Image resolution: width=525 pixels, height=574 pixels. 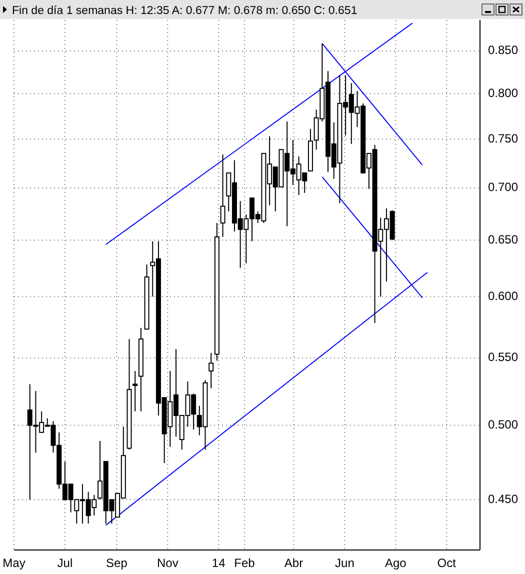 I want to click on x-tick-label: Oct, so click(x=447, y=563).